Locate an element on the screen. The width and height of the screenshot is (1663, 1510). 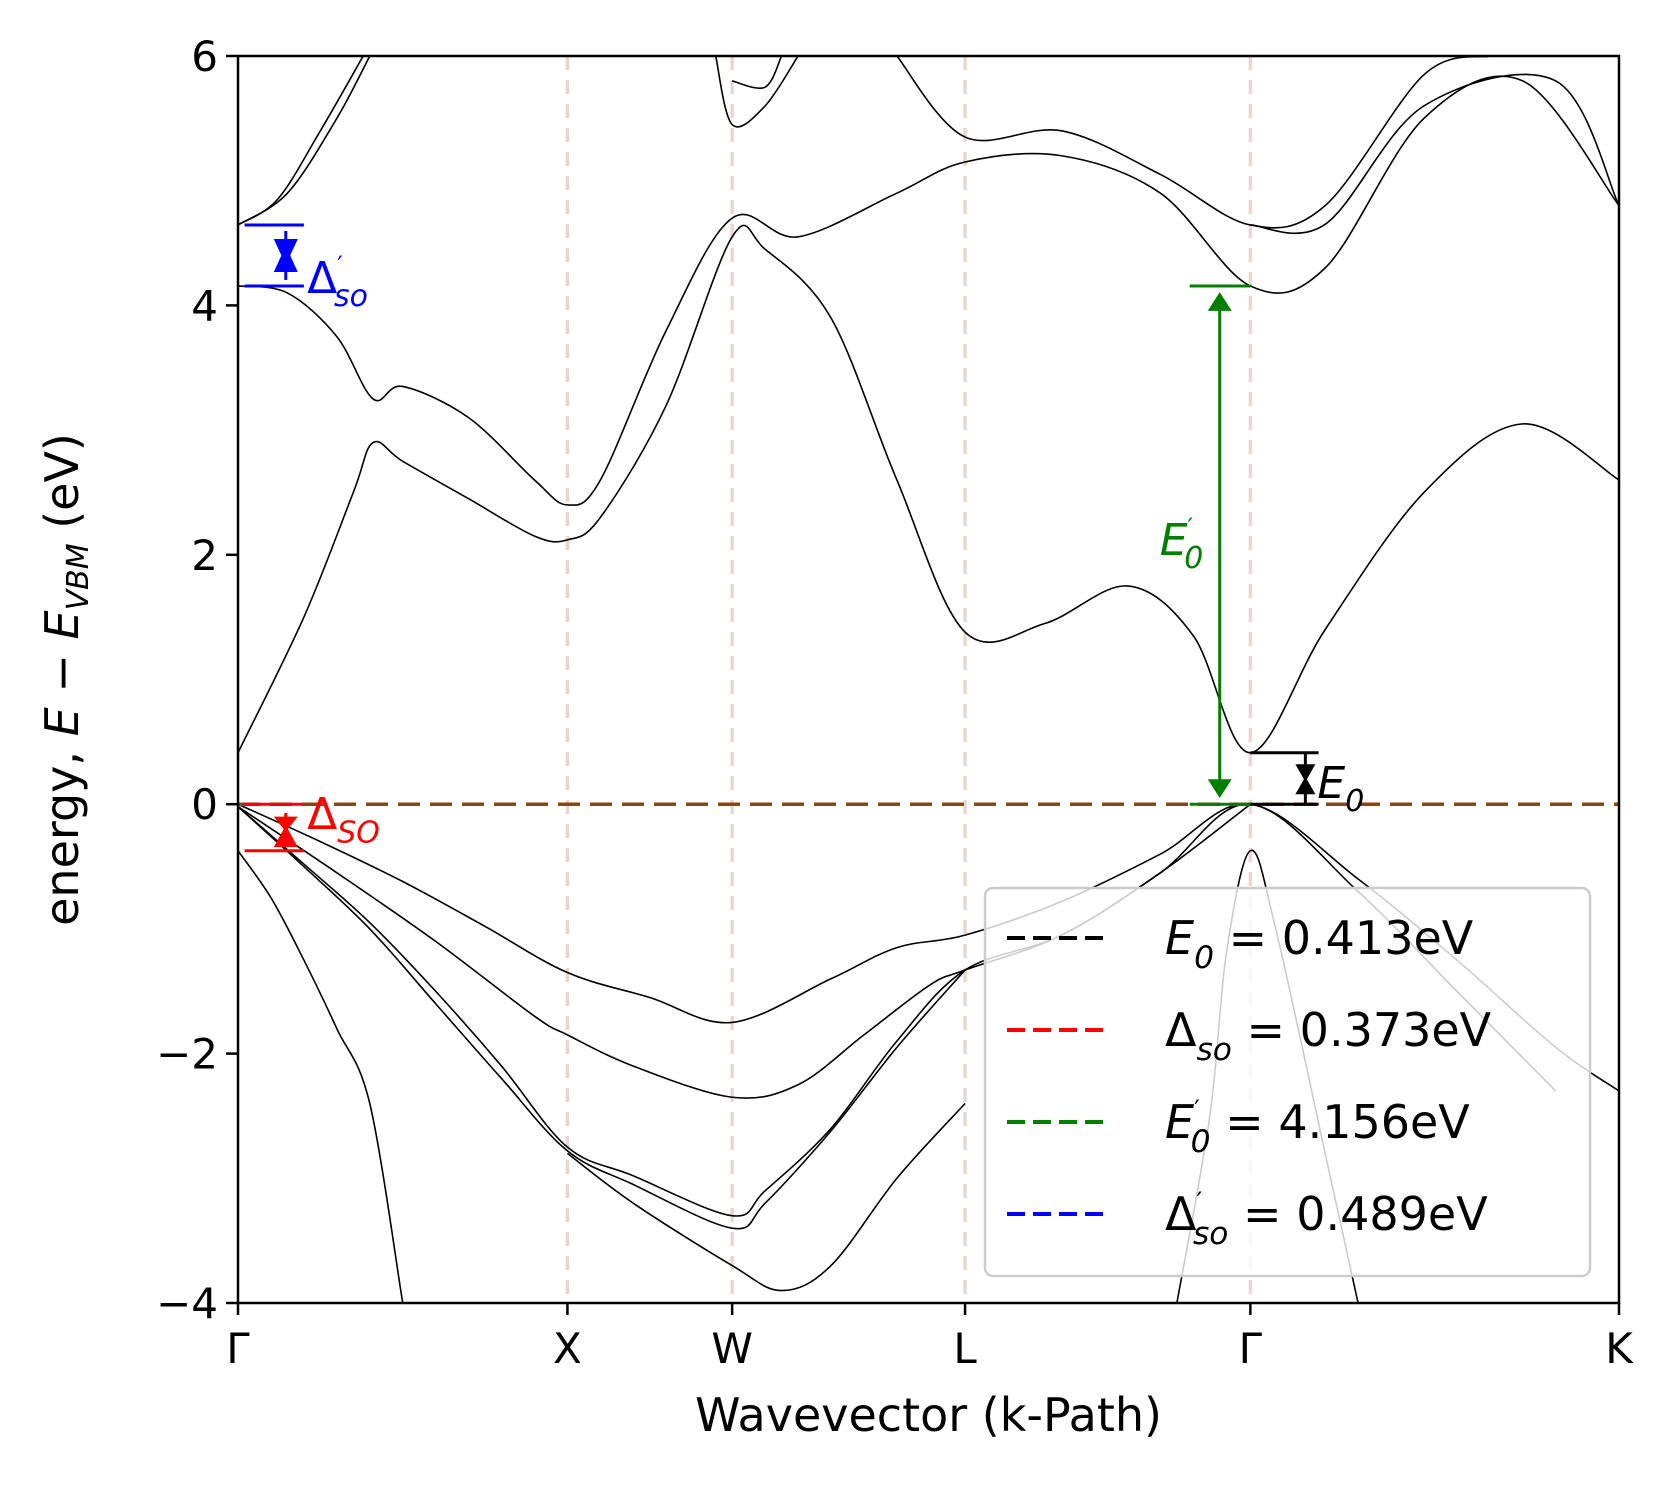
x-tick-label: L is located at coordinates (965, 1348).